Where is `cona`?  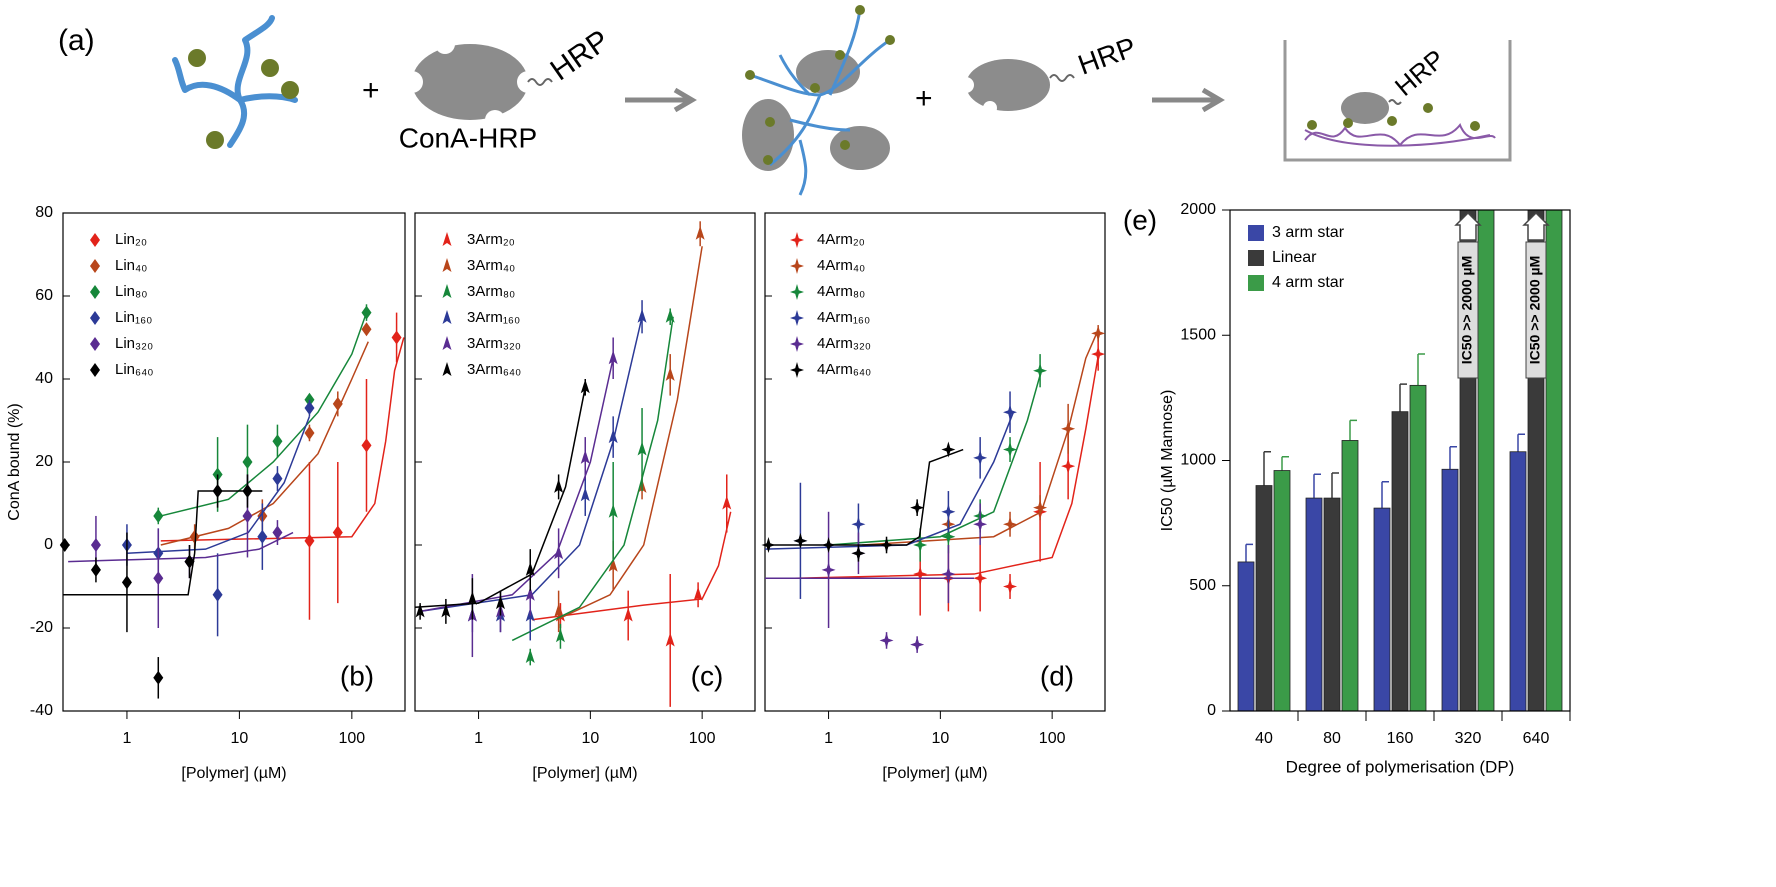 cona is located at coordinates (477, 82).